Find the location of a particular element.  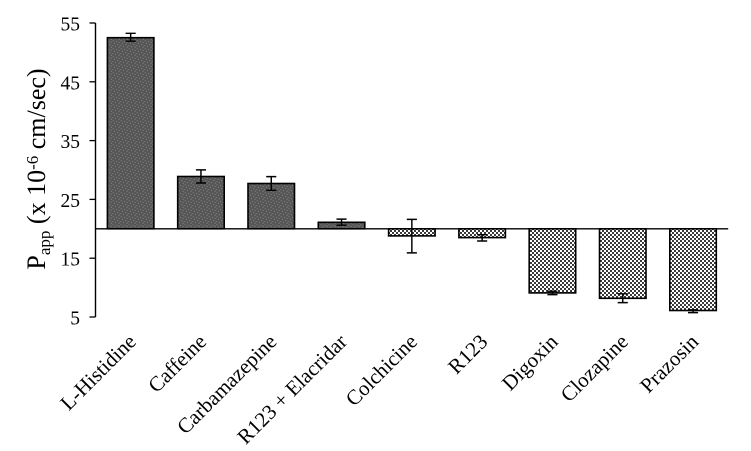

svg-text: Caffeine is located at coordinates (177, 363).